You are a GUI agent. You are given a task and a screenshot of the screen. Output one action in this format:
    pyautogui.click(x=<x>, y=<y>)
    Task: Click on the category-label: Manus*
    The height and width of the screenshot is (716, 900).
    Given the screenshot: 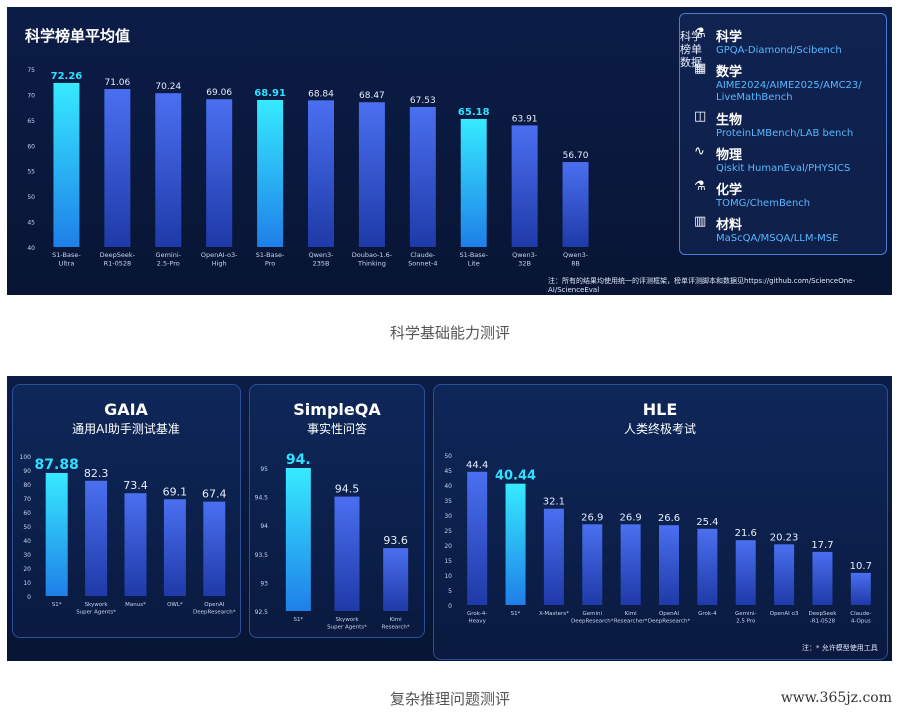 What is the action you would take?
    pyautogui.click(x=135, y=605)
    